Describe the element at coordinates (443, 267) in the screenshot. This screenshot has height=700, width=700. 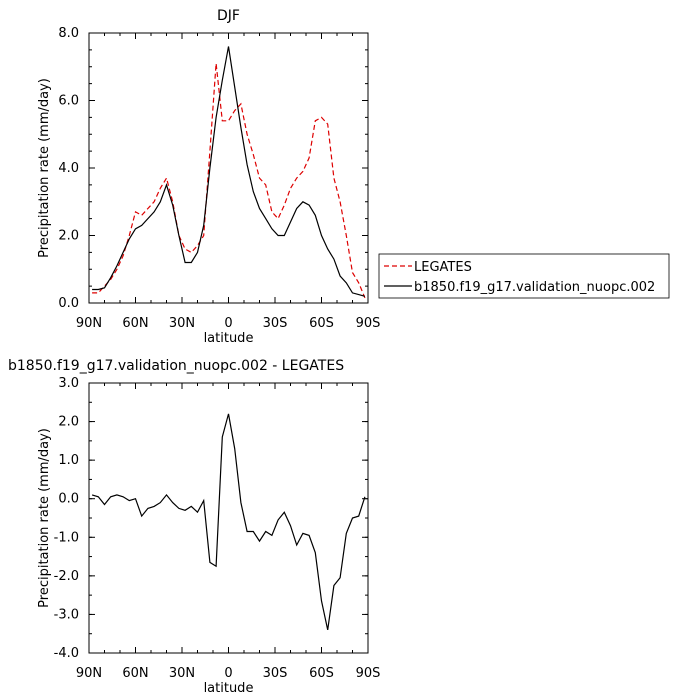
I see `legend-label: LEGATES` at that location.